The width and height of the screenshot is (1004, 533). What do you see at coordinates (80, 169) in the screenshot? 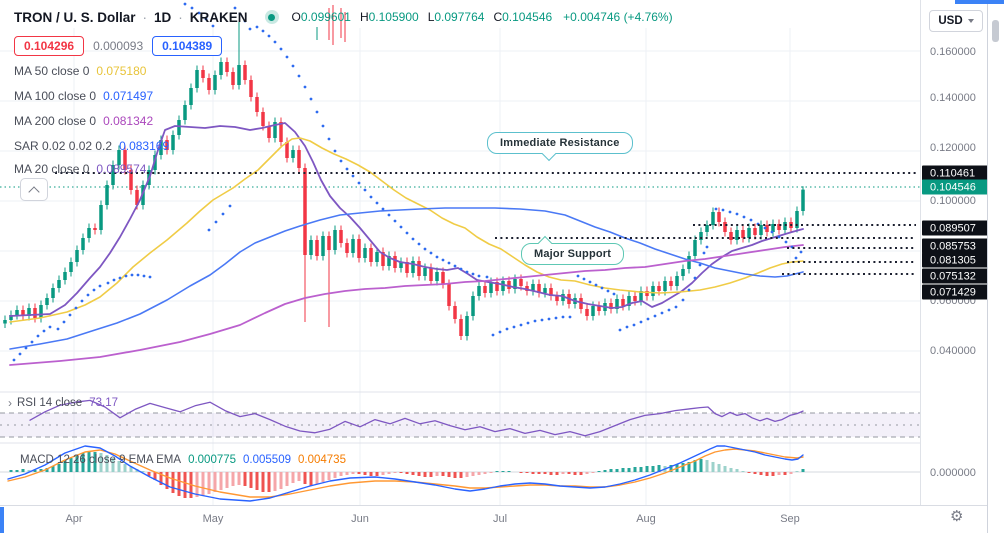
I see `legend-row-ma20: MA 20 close 0 0.089574` at bounding box center [80, 169].